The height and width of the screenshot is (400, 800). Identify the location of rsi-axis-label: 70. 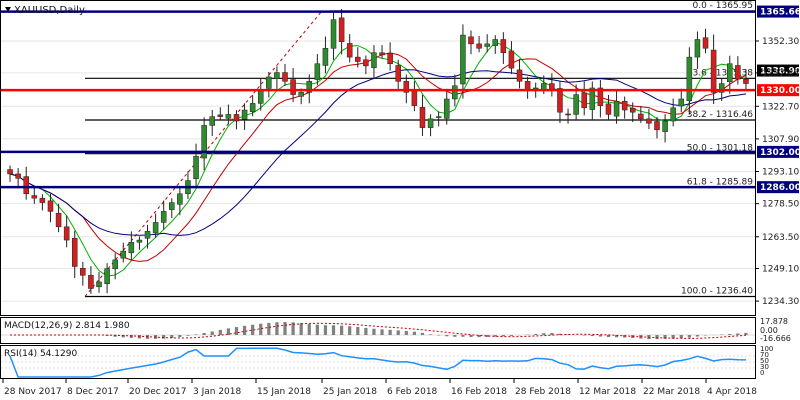
(764, 355).